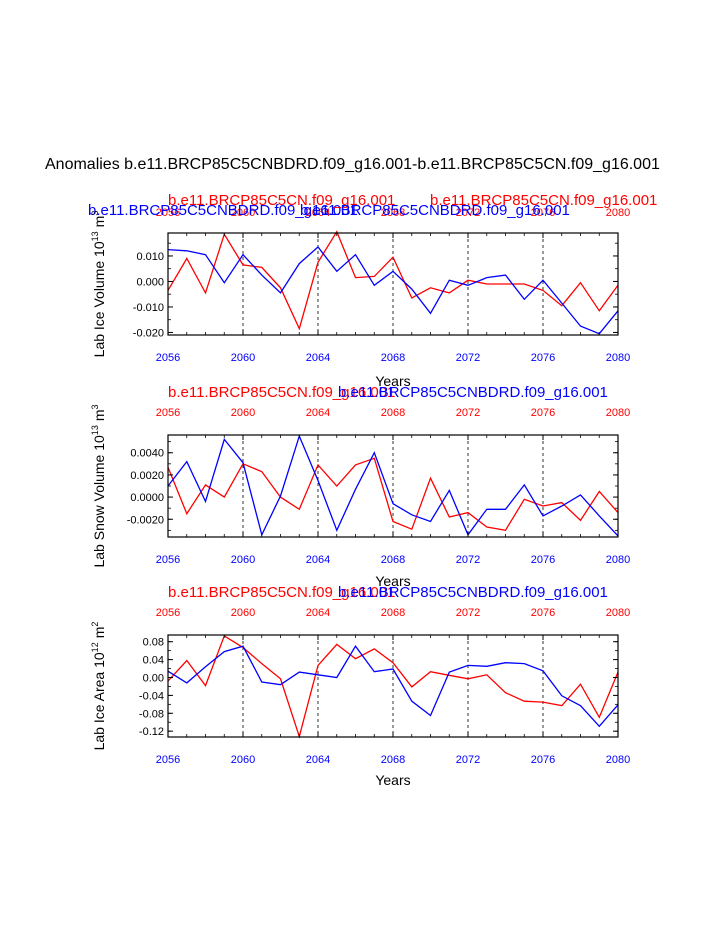 Image resolution: width=723 pixels, height=935 pixels. I want to click on y-axis-label-part: Lab Ice Area 10, so click(99, 701).